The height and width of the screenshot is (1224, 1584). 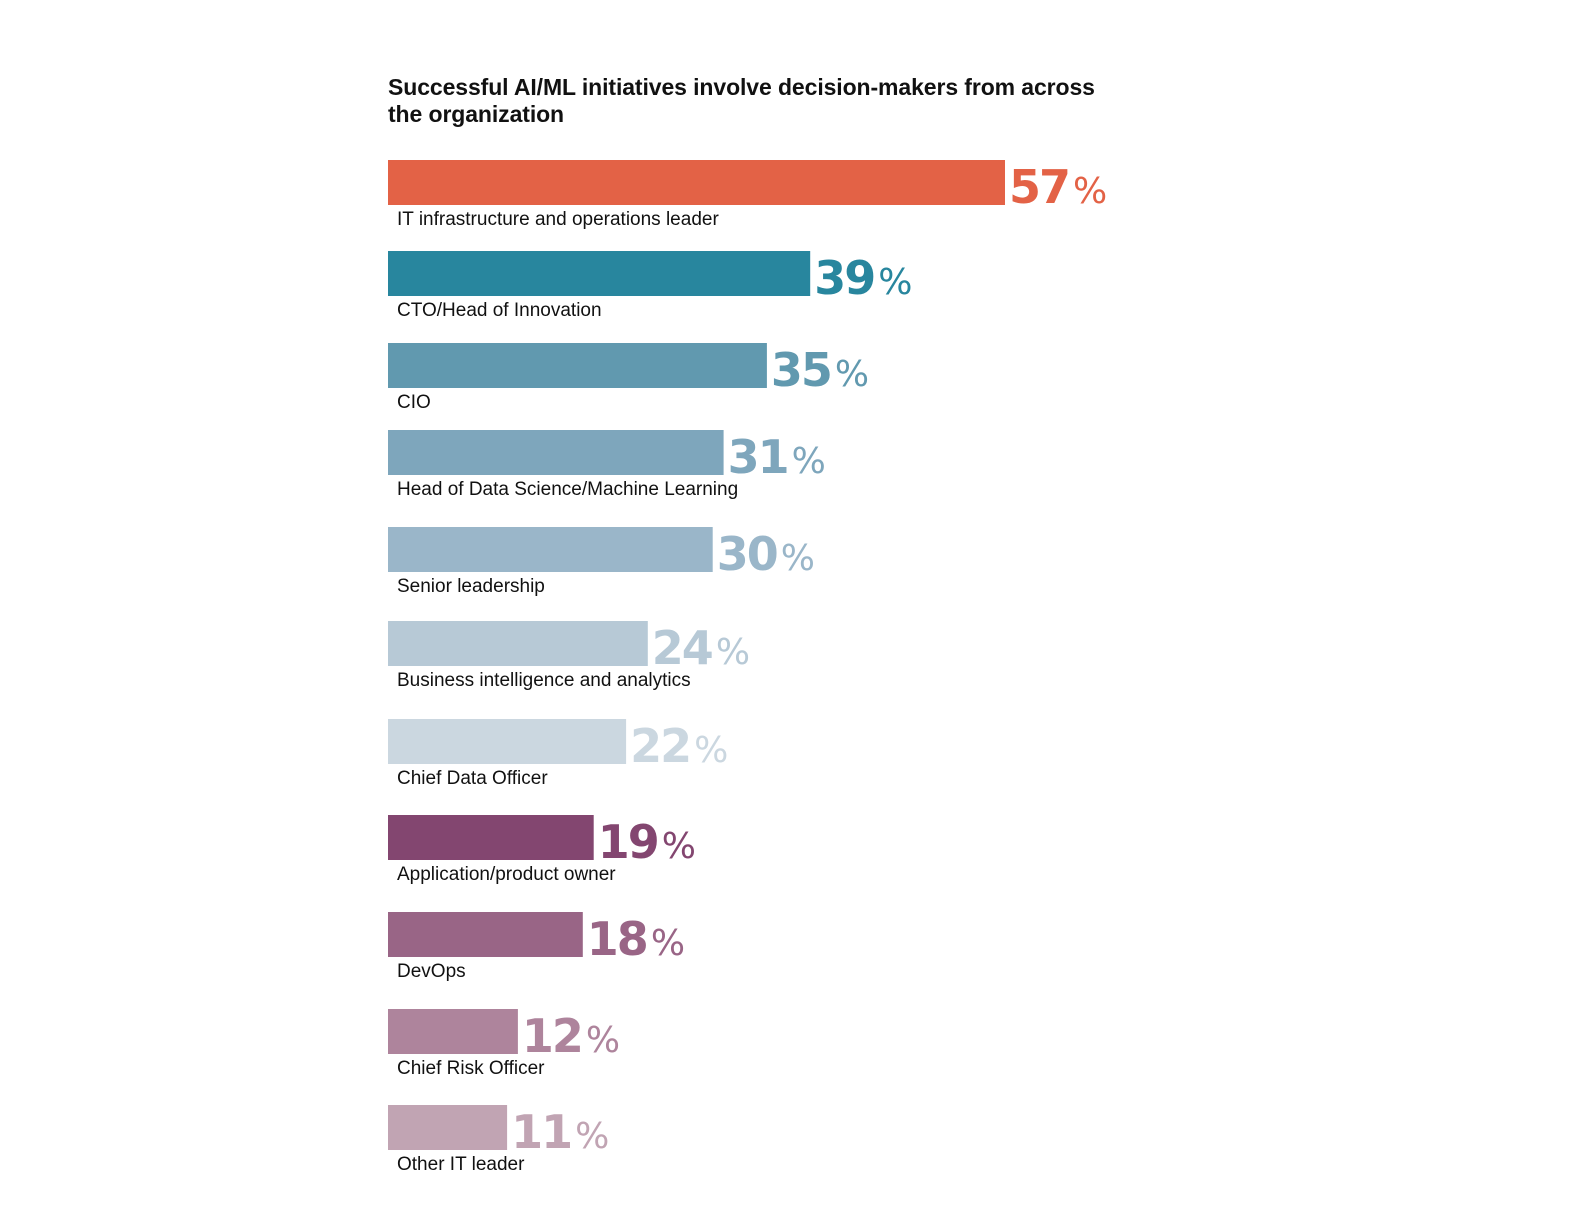 I want to click on value-label-6: 22%, so click(x=679, y=746).